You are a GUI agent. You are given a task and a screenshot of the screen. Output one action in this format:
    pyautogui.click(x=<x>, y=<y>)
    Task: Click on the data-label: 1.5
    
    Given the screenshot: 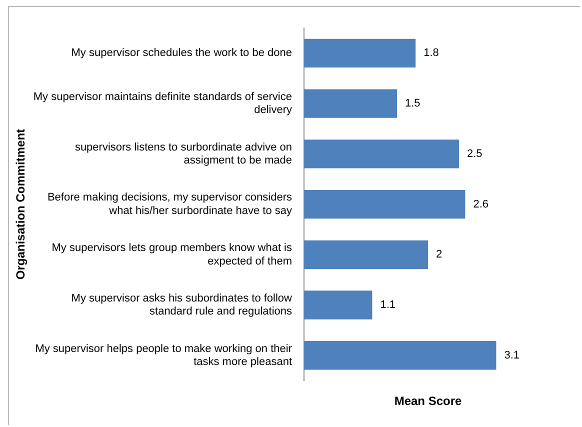 What is the action you would take?
    pyautogui.click(x=412, y=104)
    